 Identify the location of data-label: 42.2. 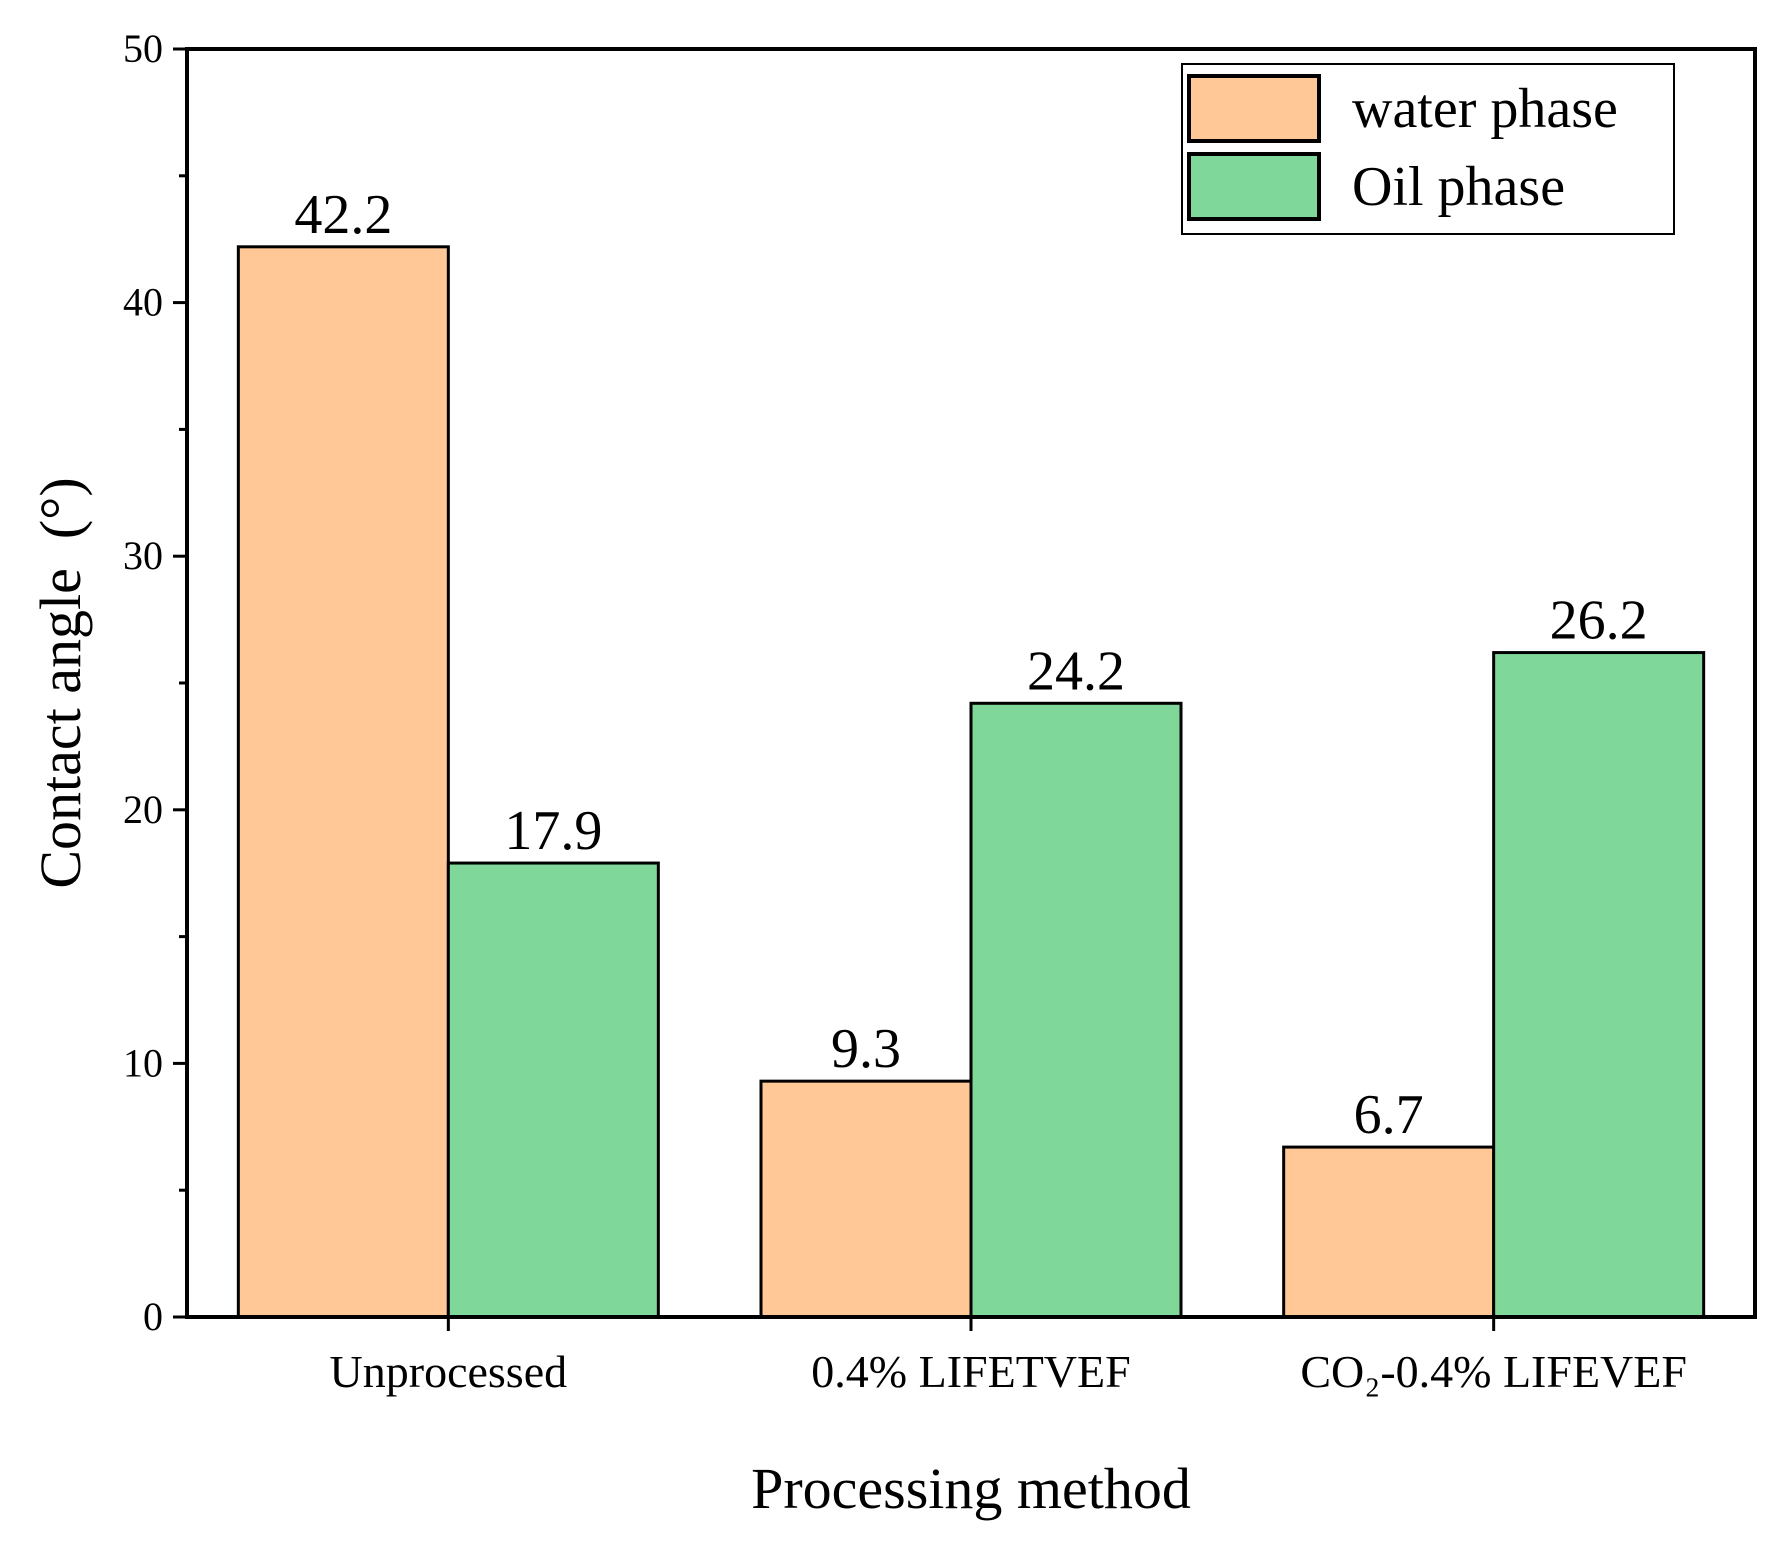
(343, 215).